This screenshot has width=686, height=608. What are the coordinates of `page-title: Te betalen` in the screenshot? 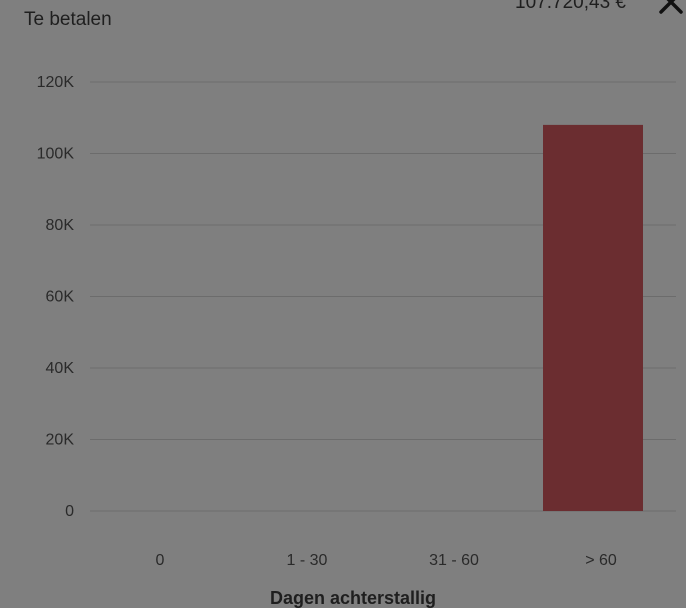 It's located at (68, 19).